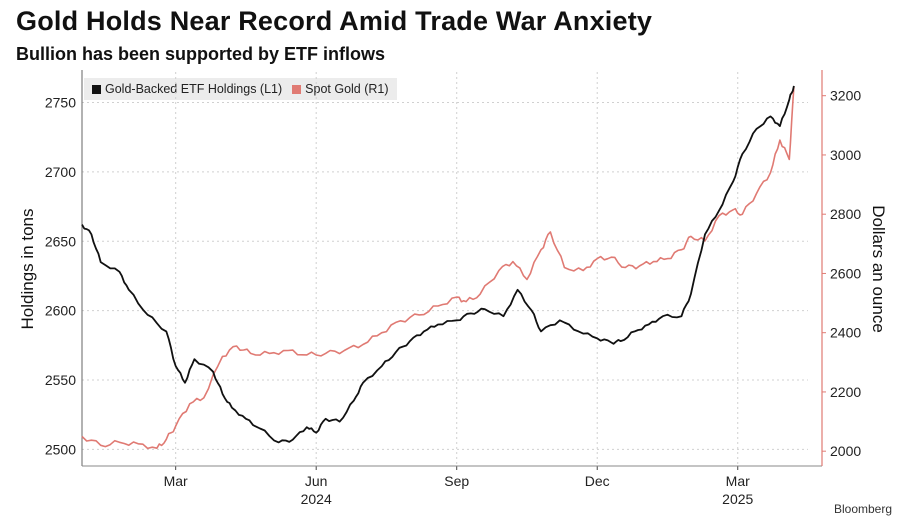  What do you see at coordinates (297, 89) in the screenshot?
I see `legend-swatch-spot-gold` at bounding box center [297, 89].